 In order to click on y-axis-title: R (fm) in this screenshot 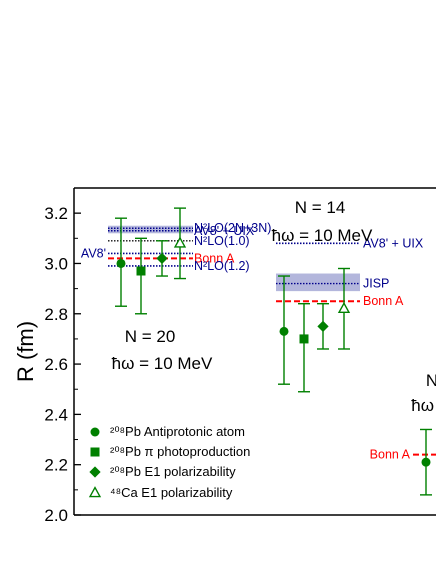, I will do `click(25, 351)`.